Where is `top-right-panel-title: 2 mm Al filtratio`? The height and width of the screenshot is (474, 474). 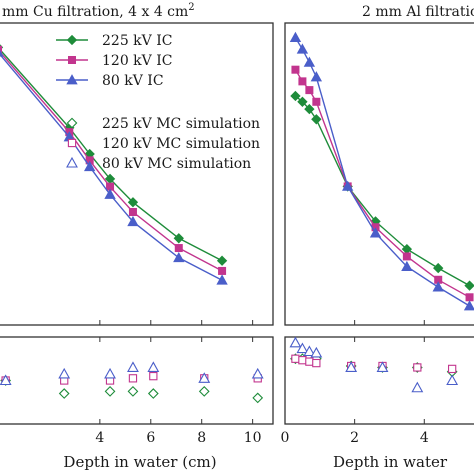
top-right-panel-title: 2 mm Al filtratio is located at coordinates (418, 12).